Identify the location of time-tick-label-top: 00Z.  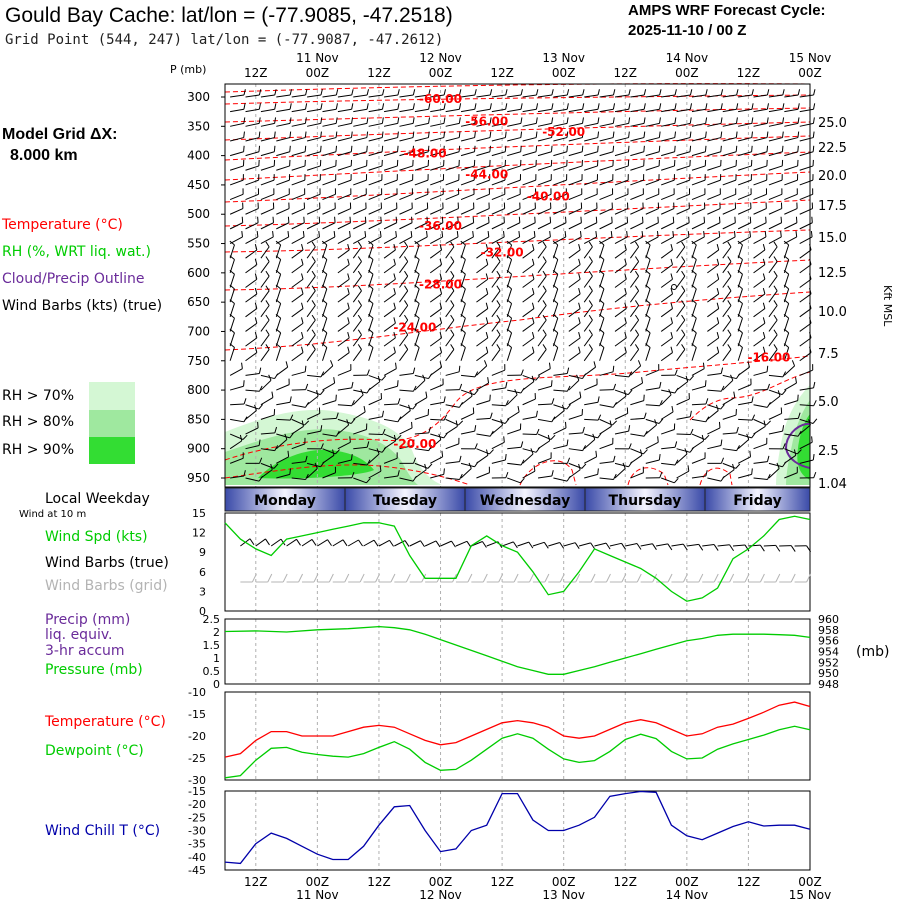
(687, 73).